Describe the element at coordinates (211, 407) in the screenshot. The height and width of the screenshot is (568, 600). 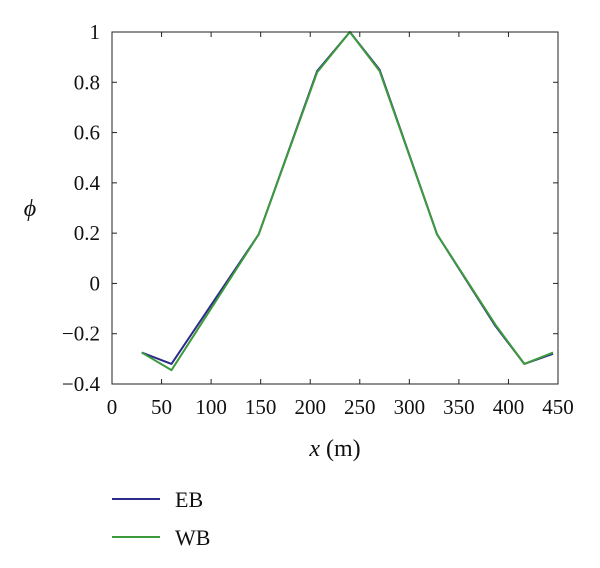
I see `x-tick-label: 100` at that location.